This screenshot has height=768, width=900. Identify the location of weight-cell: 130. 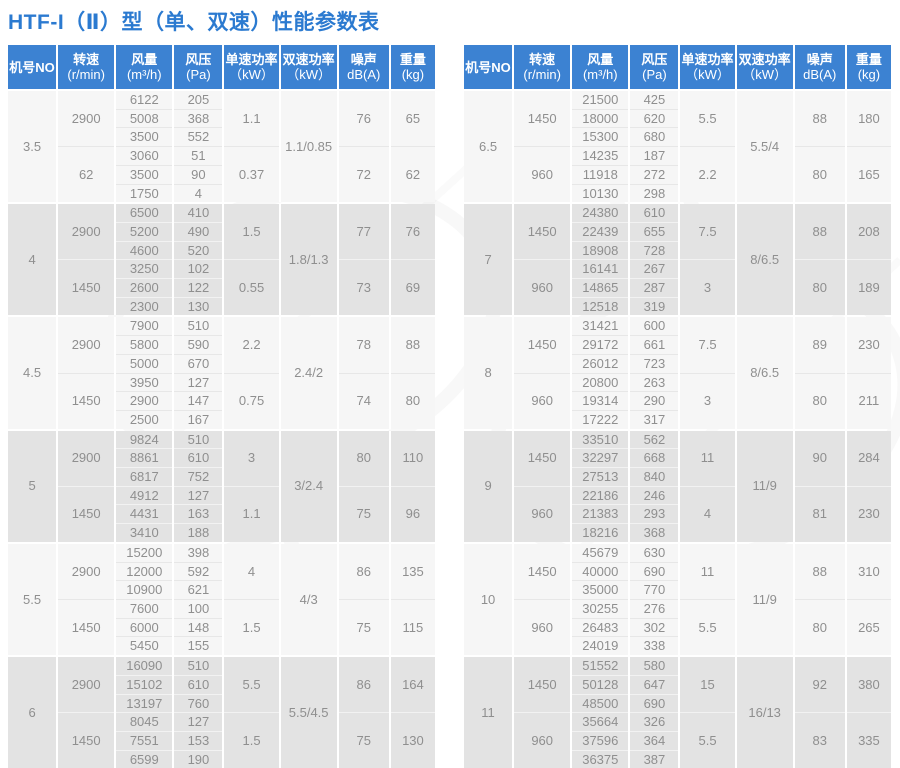
(412, 740).